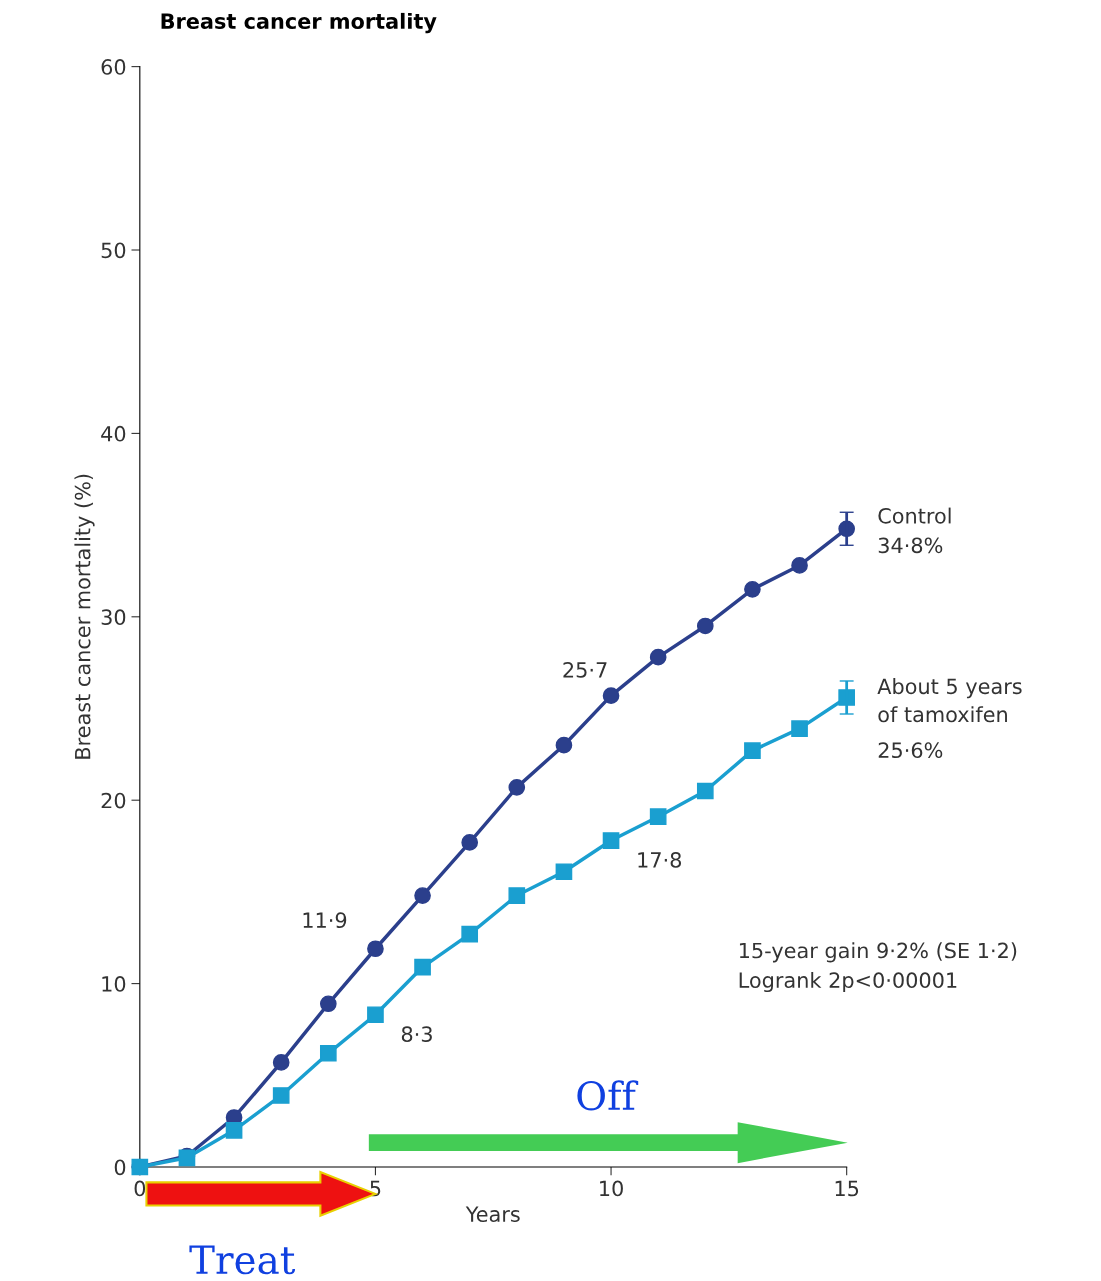 This screenshot has height=1281, width=1101. Describe the element at coordinates (585, 669) in the screenshot. I see `annotation: 25·7` at that location.